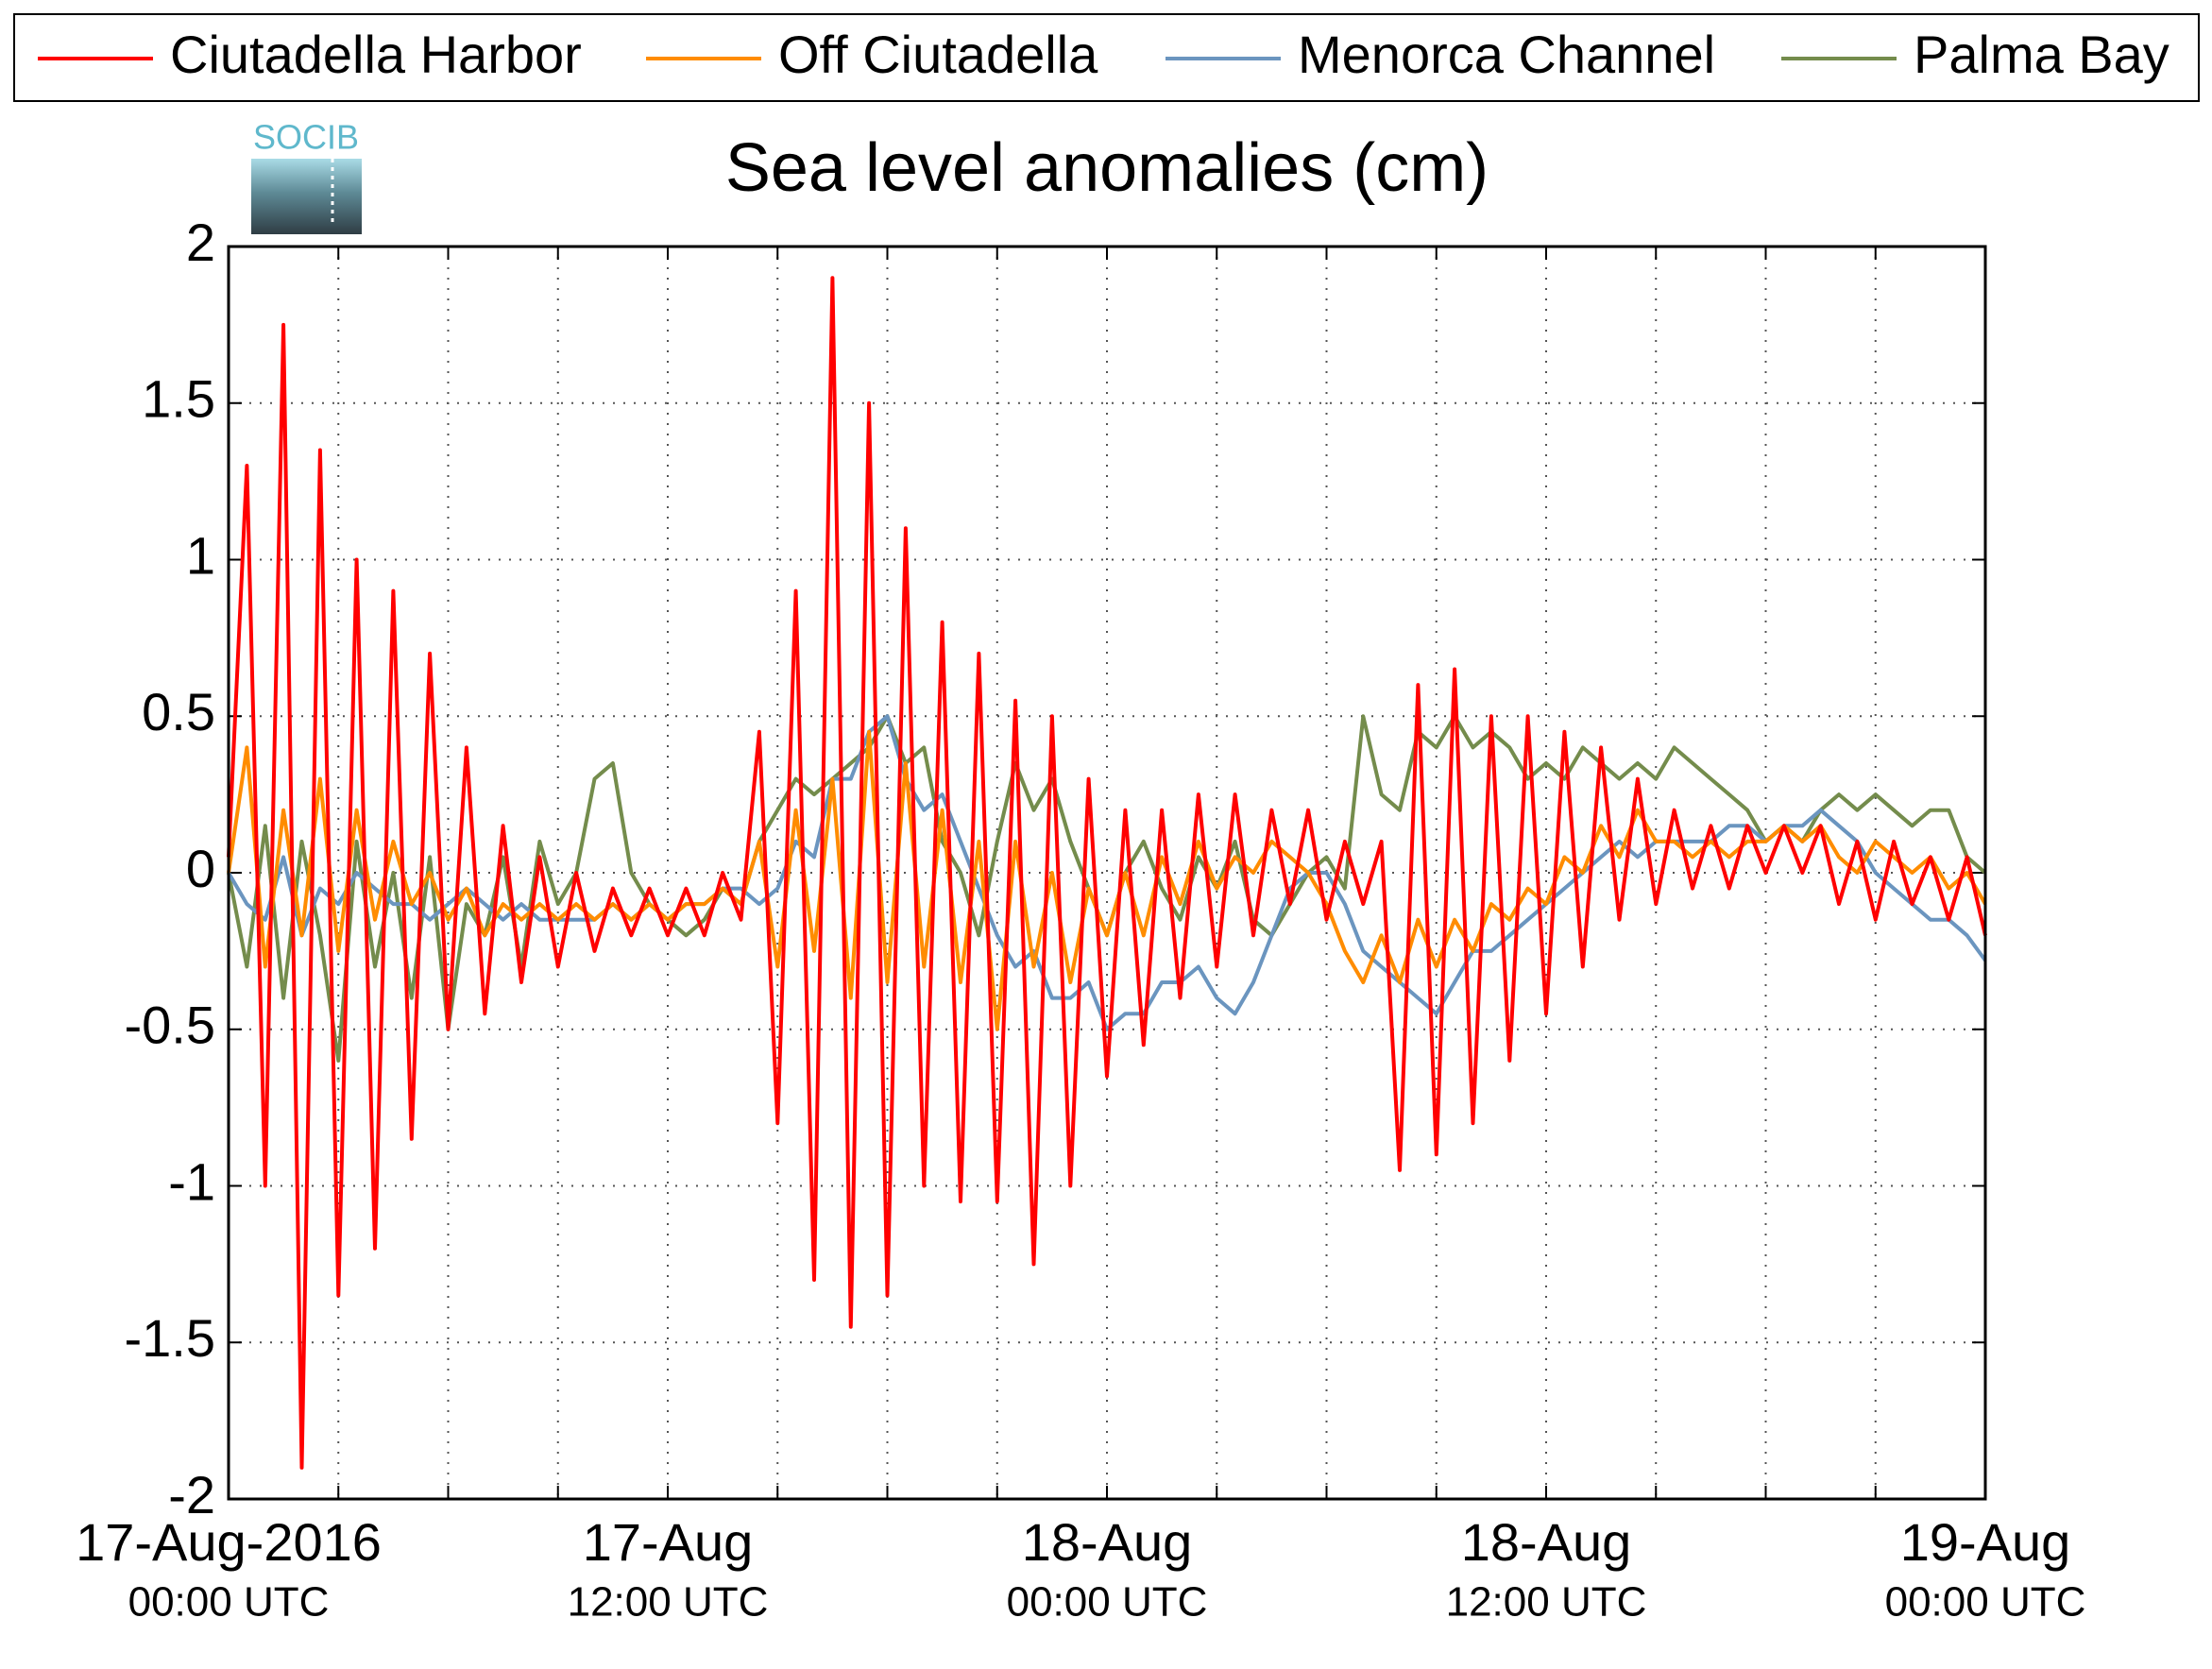 Image resolution: width=2212 pixels, height=1669 pixels. Describe the element at coordinates (200, 555) in the screenshot. I see `y-tick-label: 1` at that location.